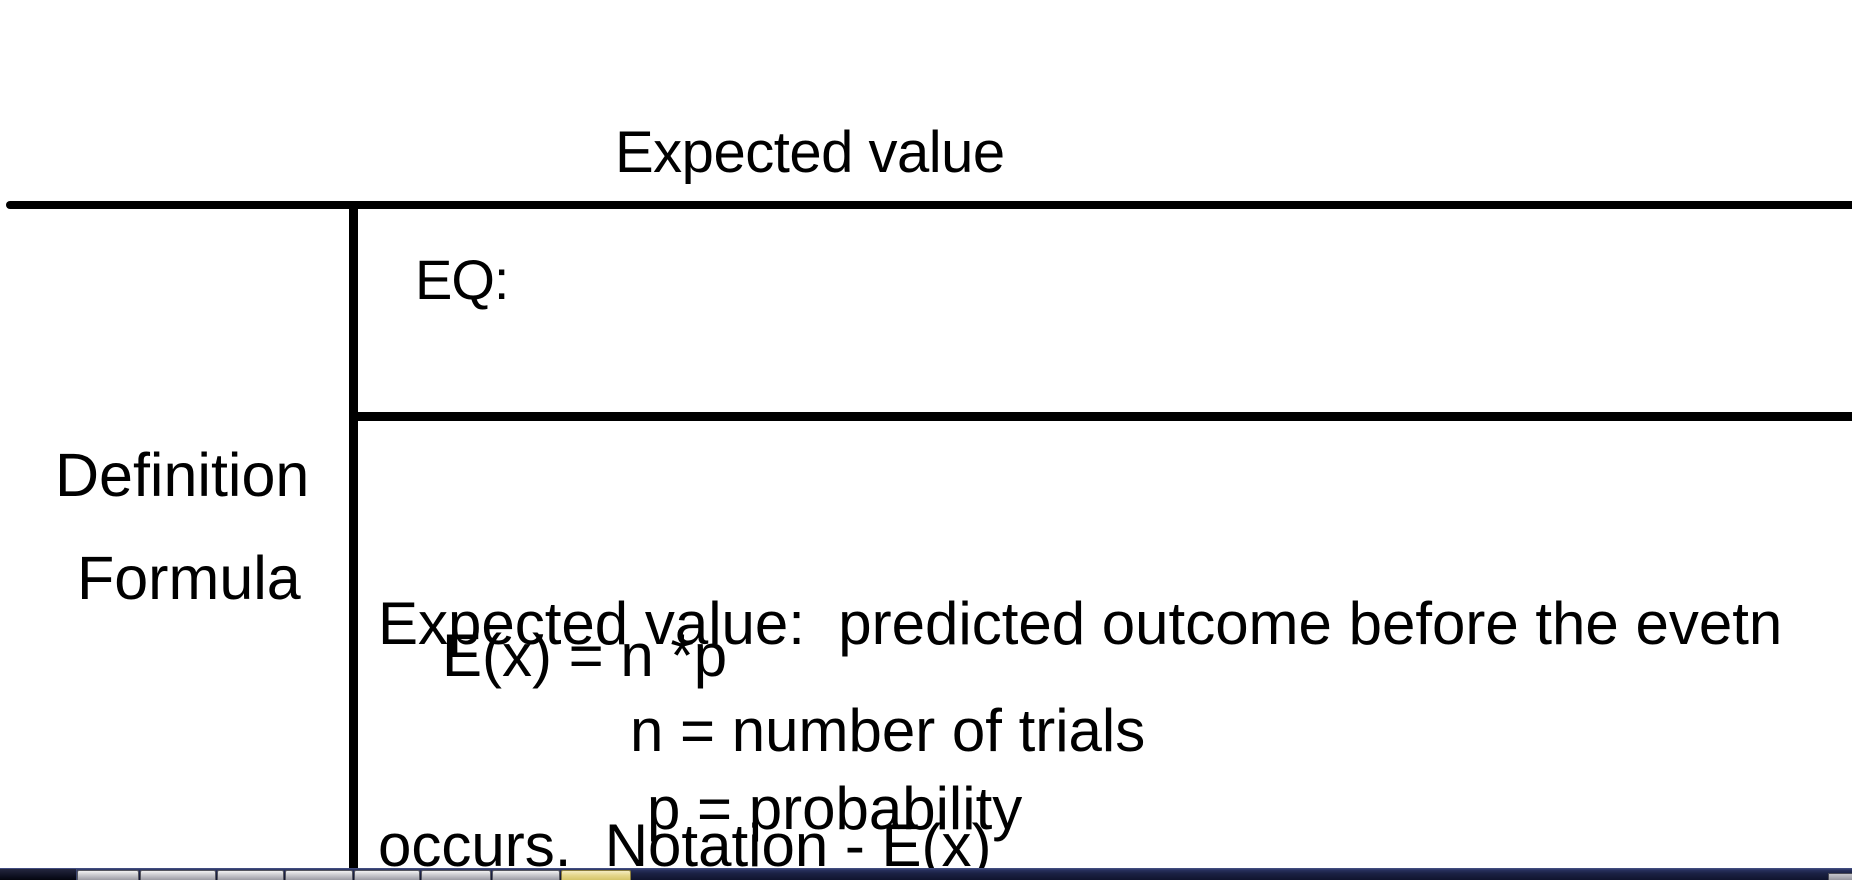 The height and width of the screenshot is (880, 1852). Describe the element at coordinates (462, 279) in the screenshot. I see `eq-cell-label: EQ:` at that location.